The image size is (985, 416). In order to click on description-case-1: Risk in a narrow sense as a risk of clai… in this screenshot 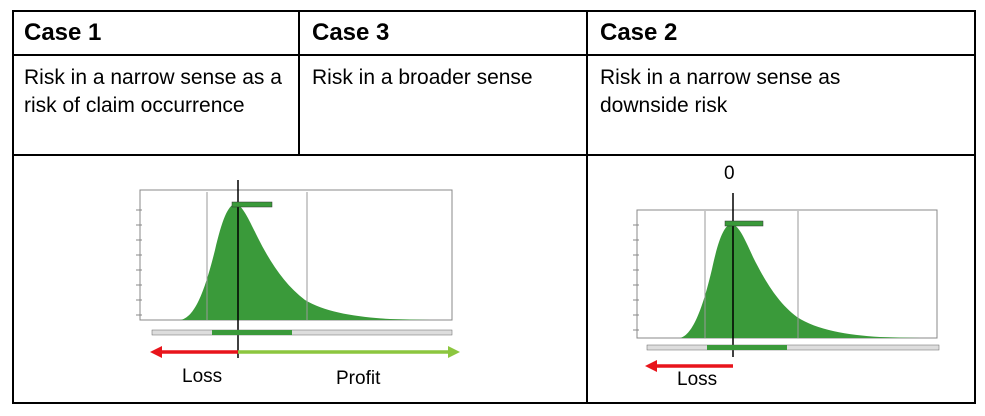, I will do `click(153, 91)`.